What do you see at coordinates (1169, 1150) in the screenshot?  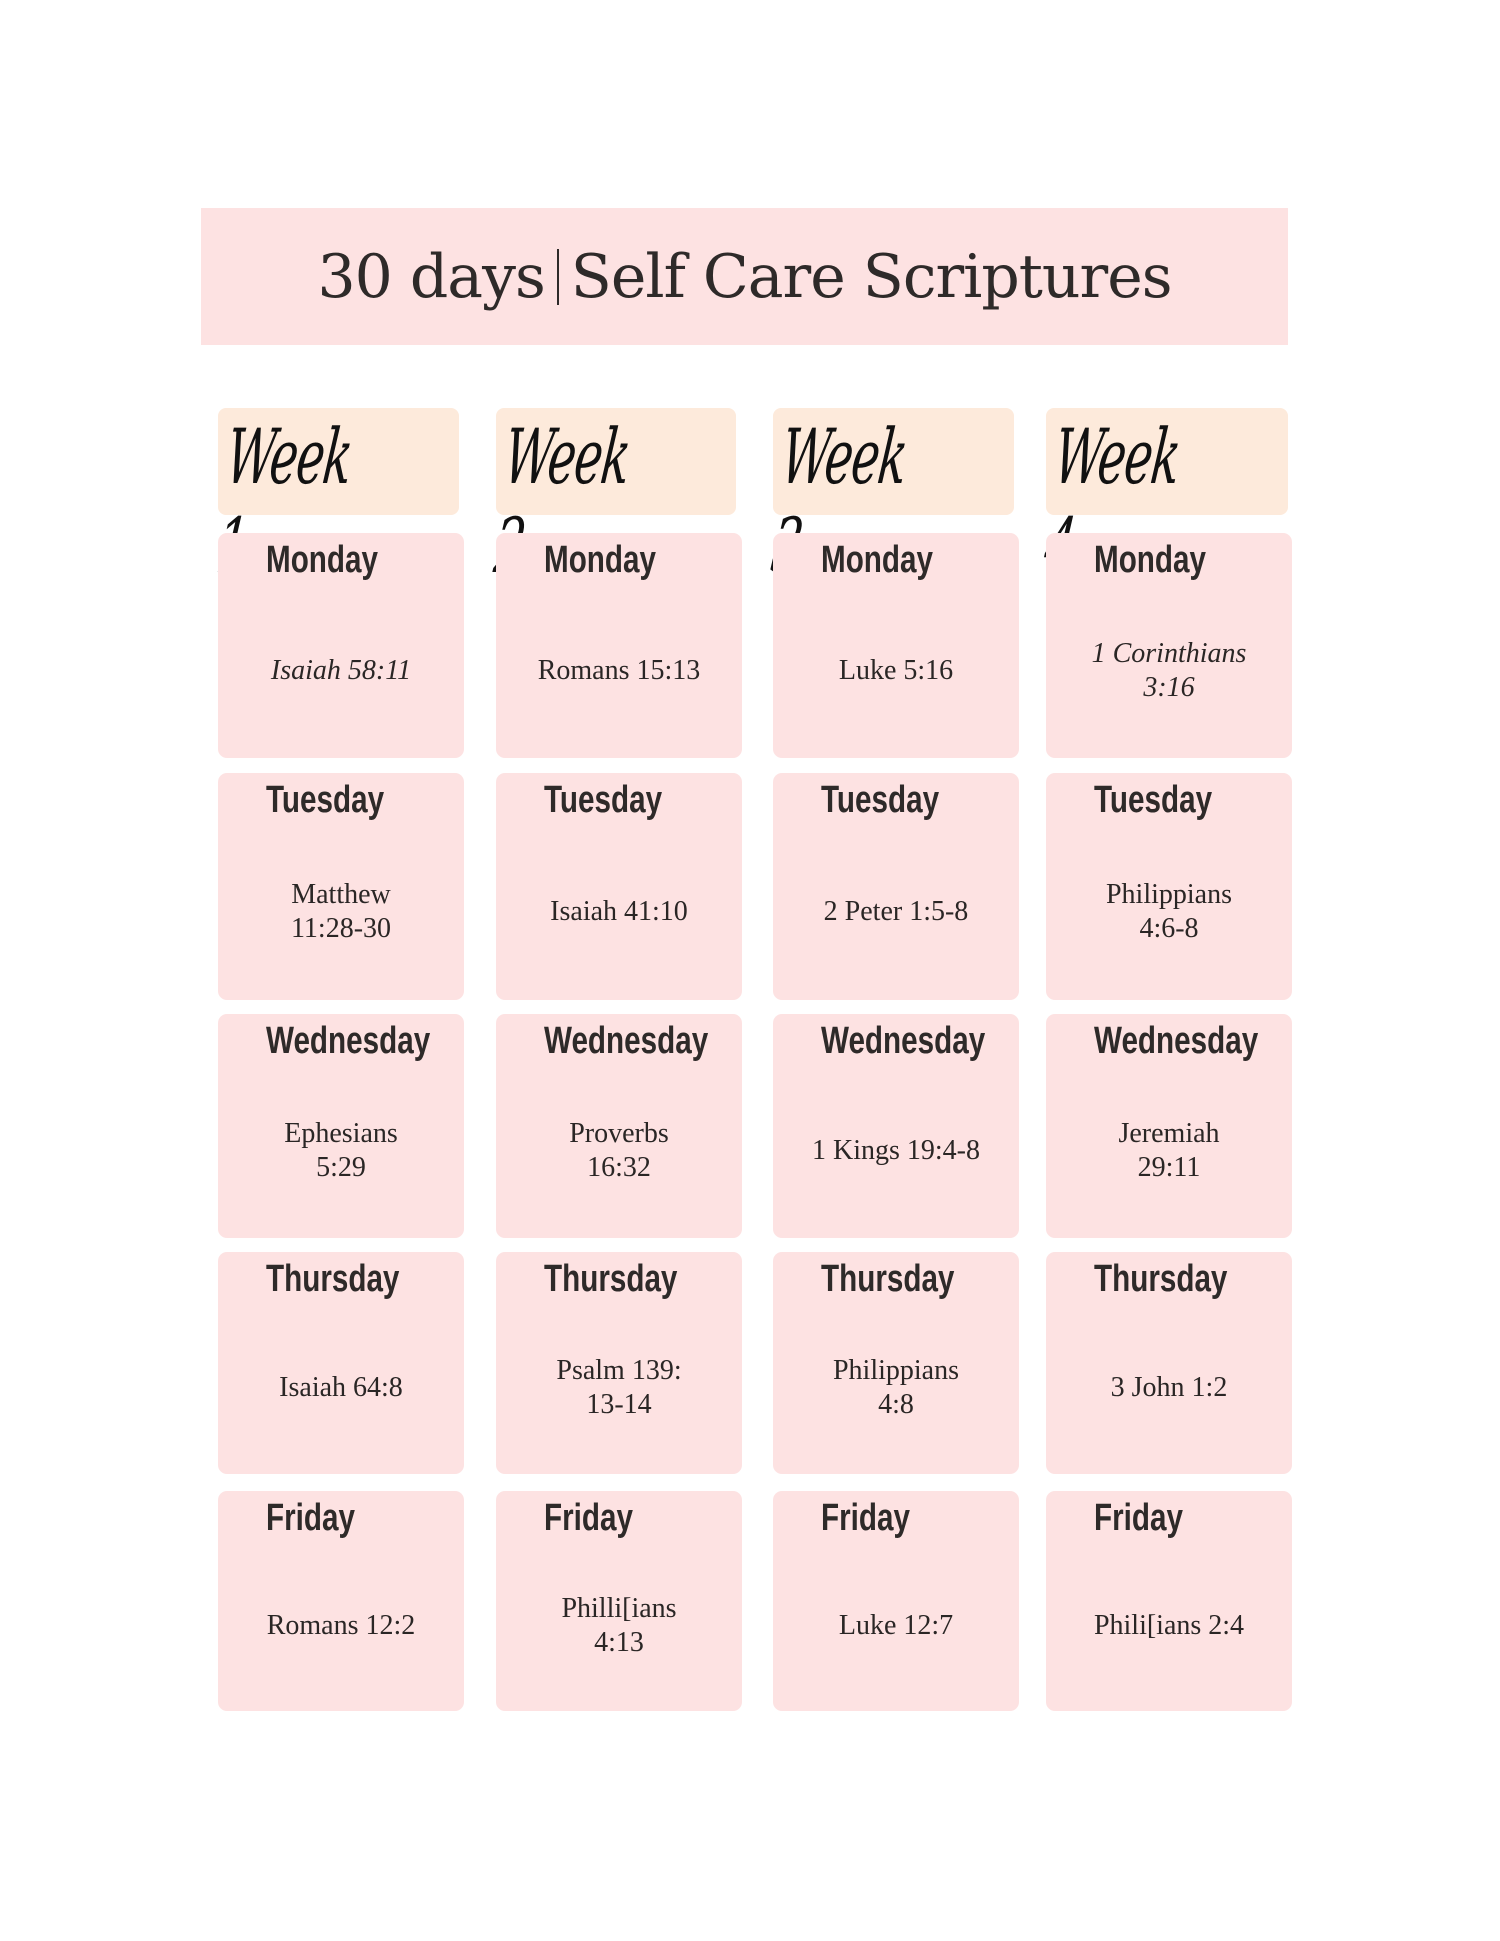 I see `scripture-reference: Jeremiah 29:11` at bounding box center [1169, 1150].